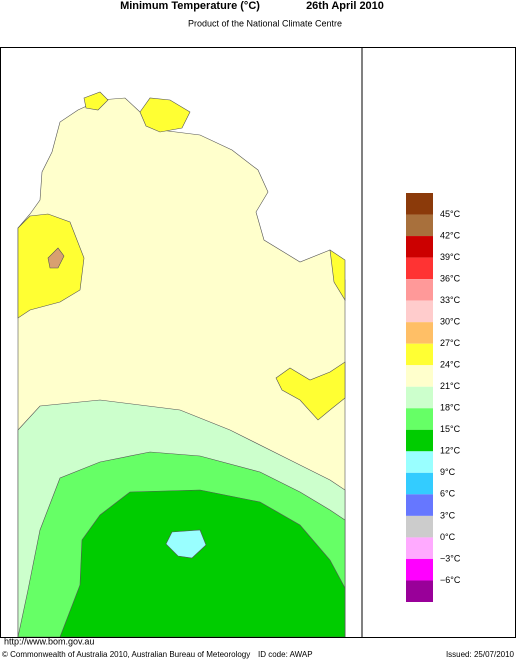 The image size is (516, 665). Describe the element at coordinates (448, 472) in the screenshot. I see `legend-label: 9°C` at that location.